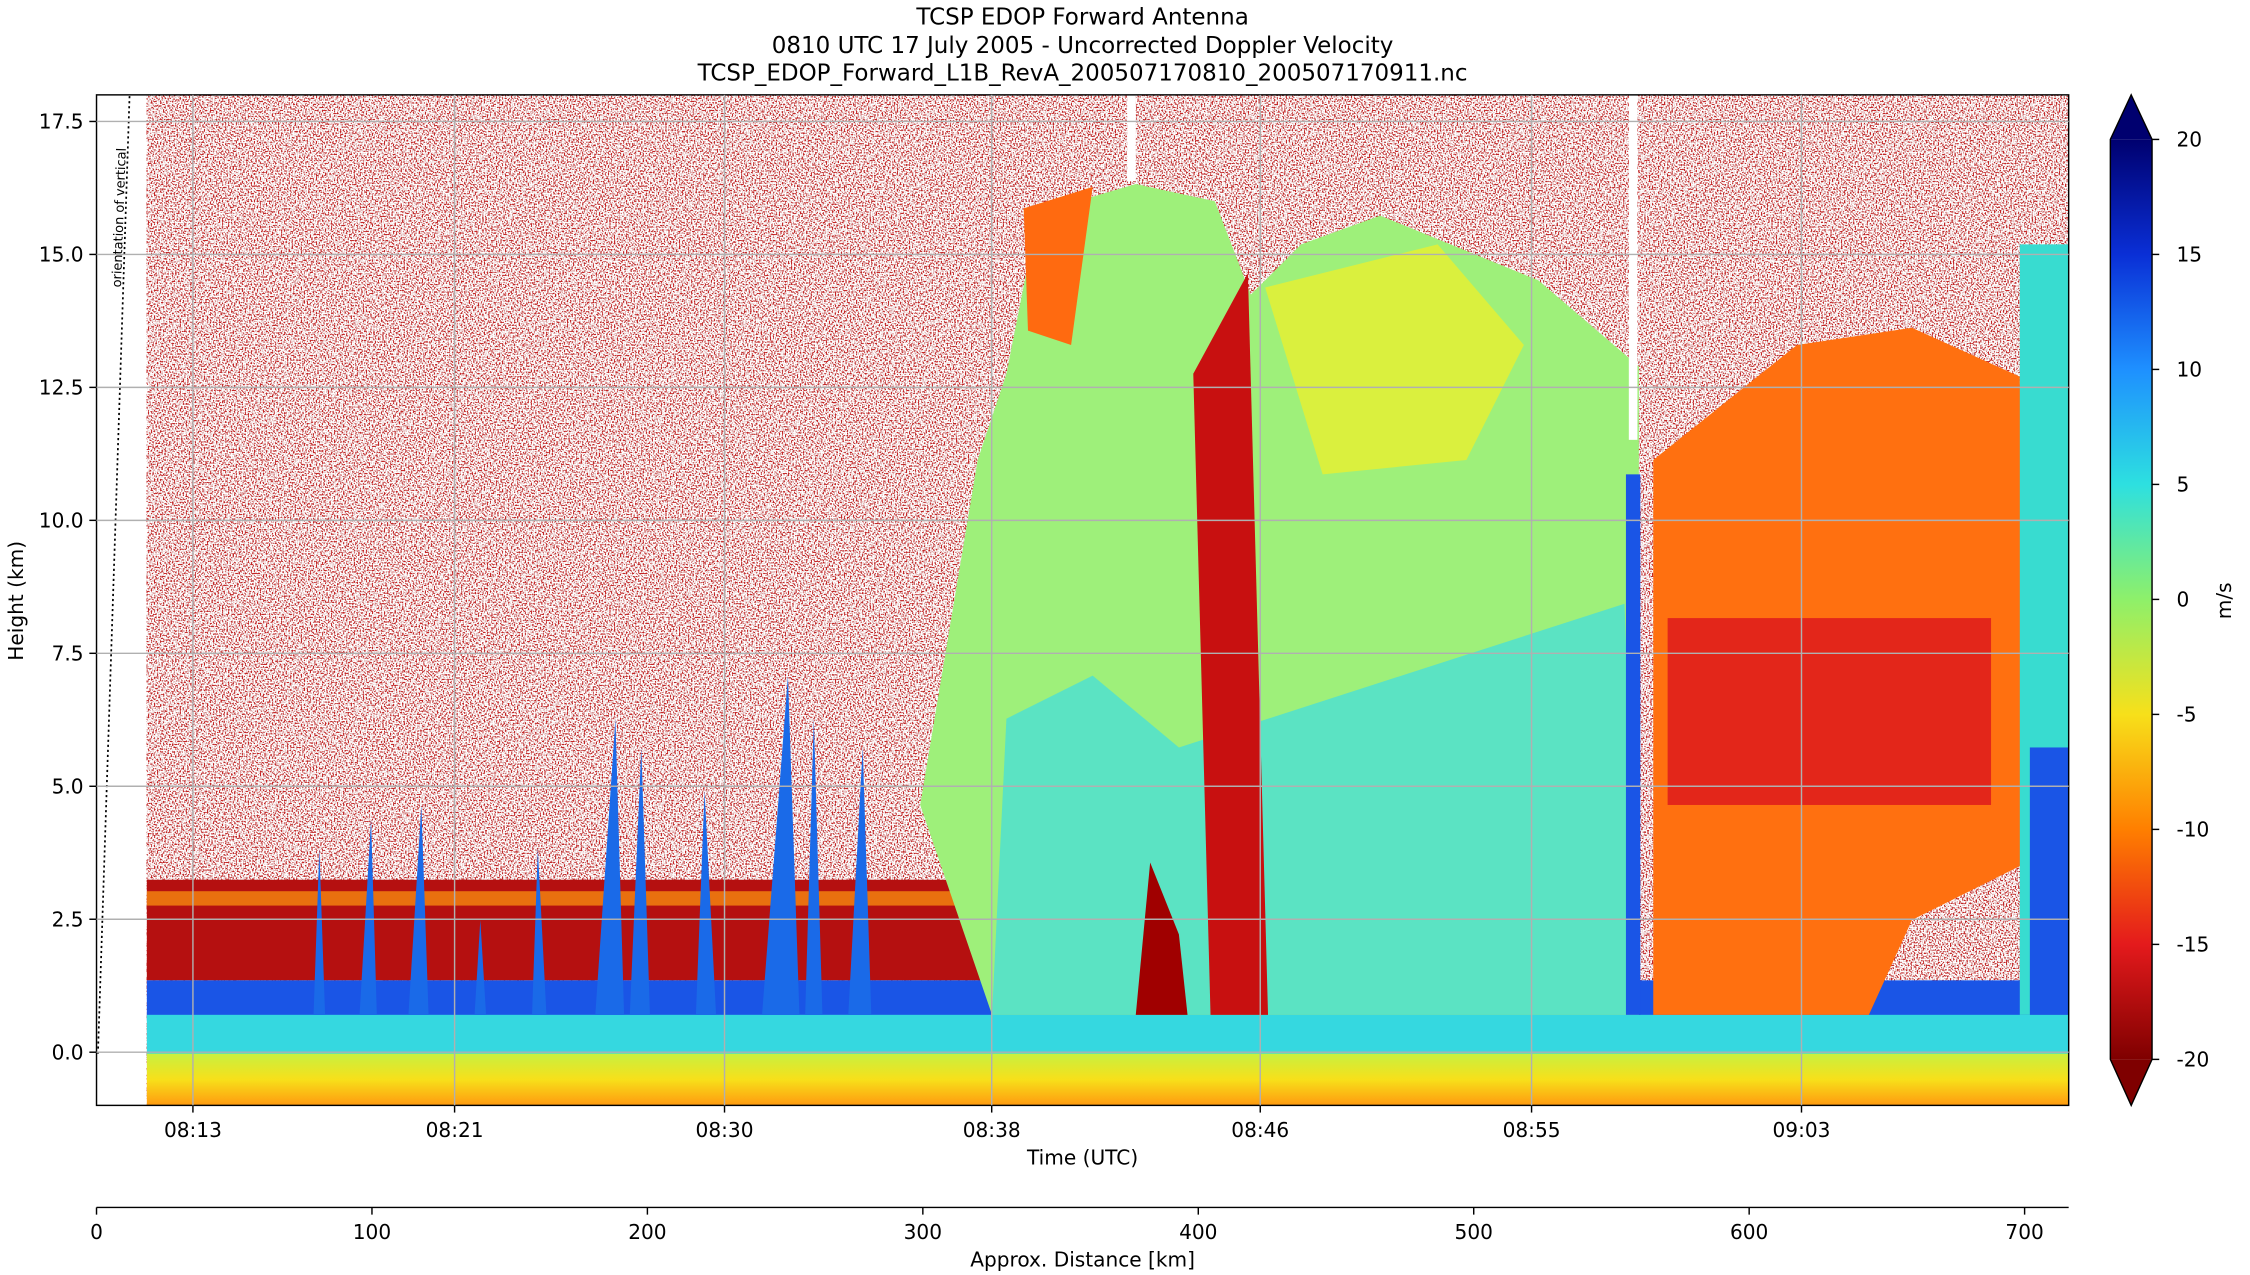 Image resolution: width=2250 pixels, height=1275 pixels. I want to click on x-tick-label: 09:03, so click(1802, 1130).